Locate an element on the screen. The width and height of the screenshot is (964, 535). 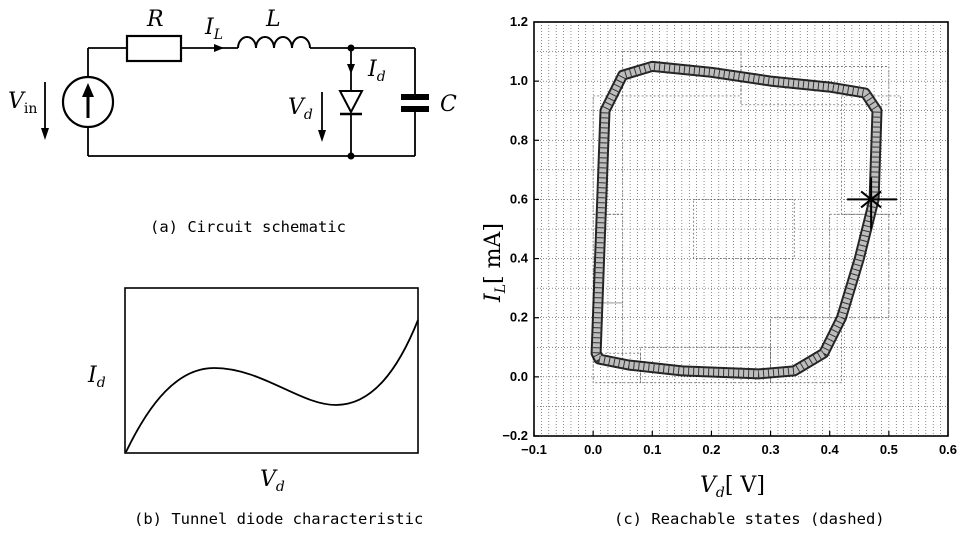
label-C: C is located at coordinates (448, 104).